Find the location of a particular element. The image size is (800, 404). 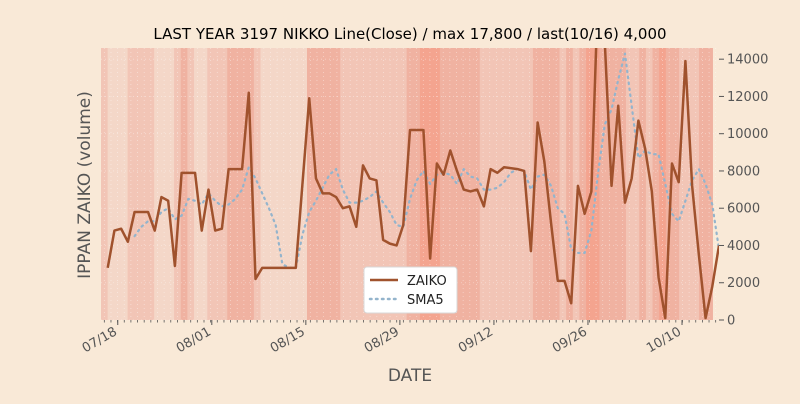

y-tick-label: 12000 is located at coordinates (747, 97).